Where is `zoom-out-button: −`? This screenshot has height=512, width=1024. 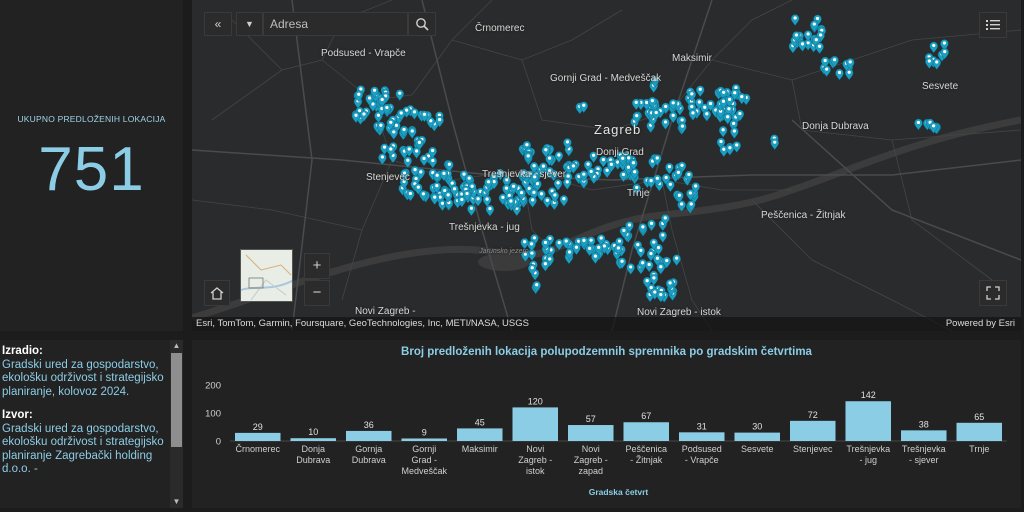 zoom-out-button: − is located at coordinates (317, 293).